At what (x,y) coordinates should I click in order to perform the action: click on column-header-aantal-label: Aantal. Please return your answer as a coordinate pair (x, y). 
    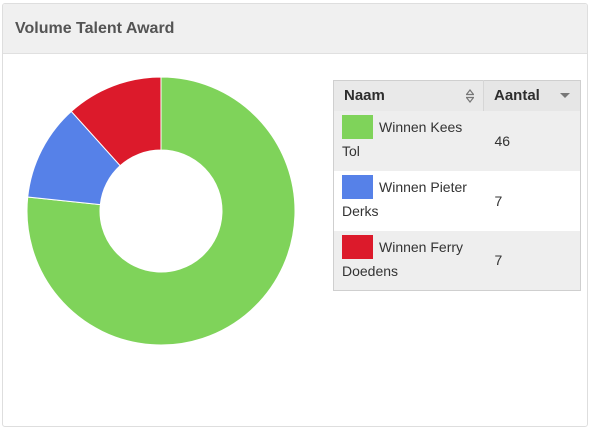
    Looking at the image, I should click on (517, 96).